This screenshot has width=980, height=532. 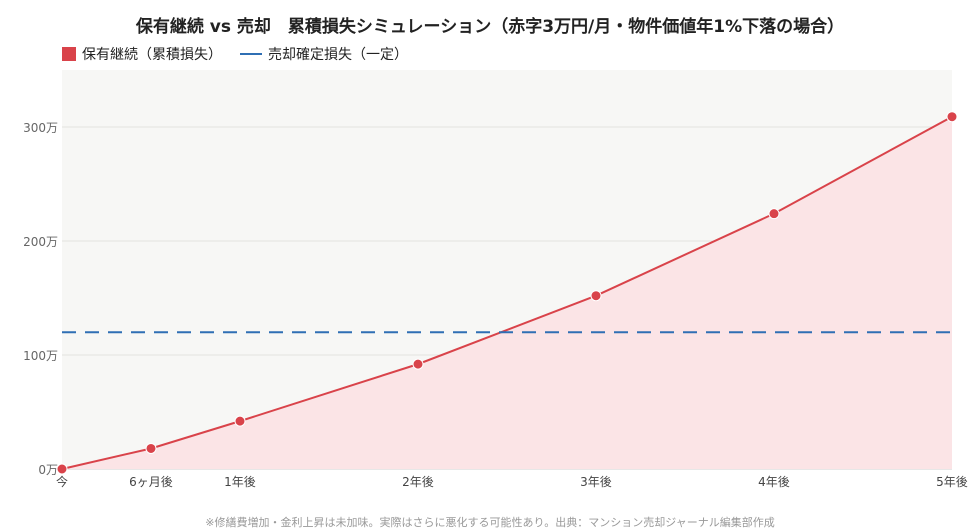 I want to click on legend-item-holding: 保有継続（累積損失）, so click(x=142, y=54).